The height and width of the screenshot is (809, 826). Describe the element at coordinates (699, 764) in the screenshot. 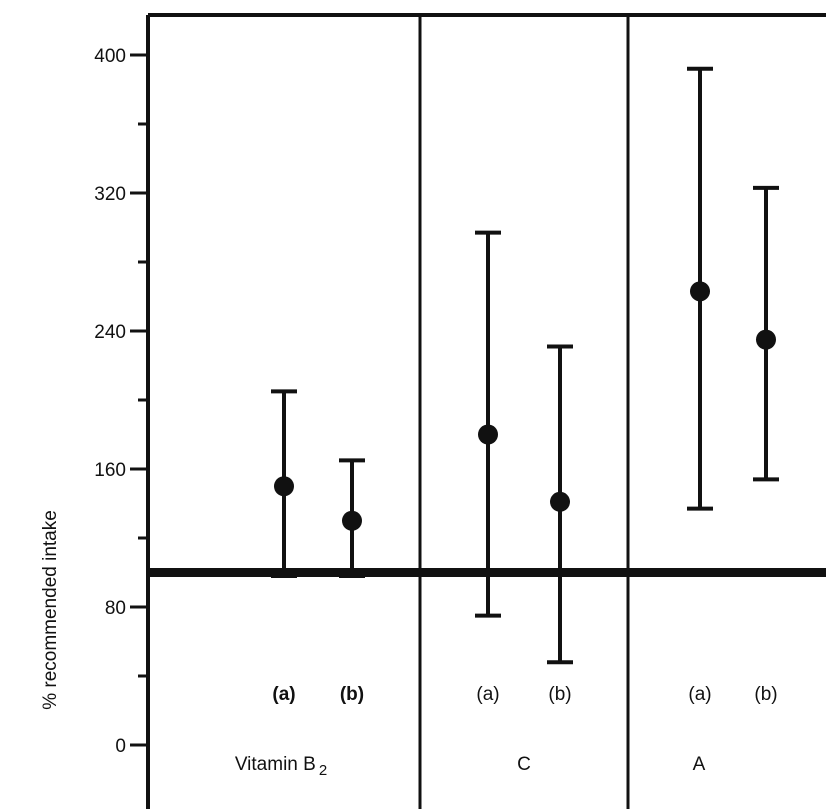

I see `group-label: A` at that location.